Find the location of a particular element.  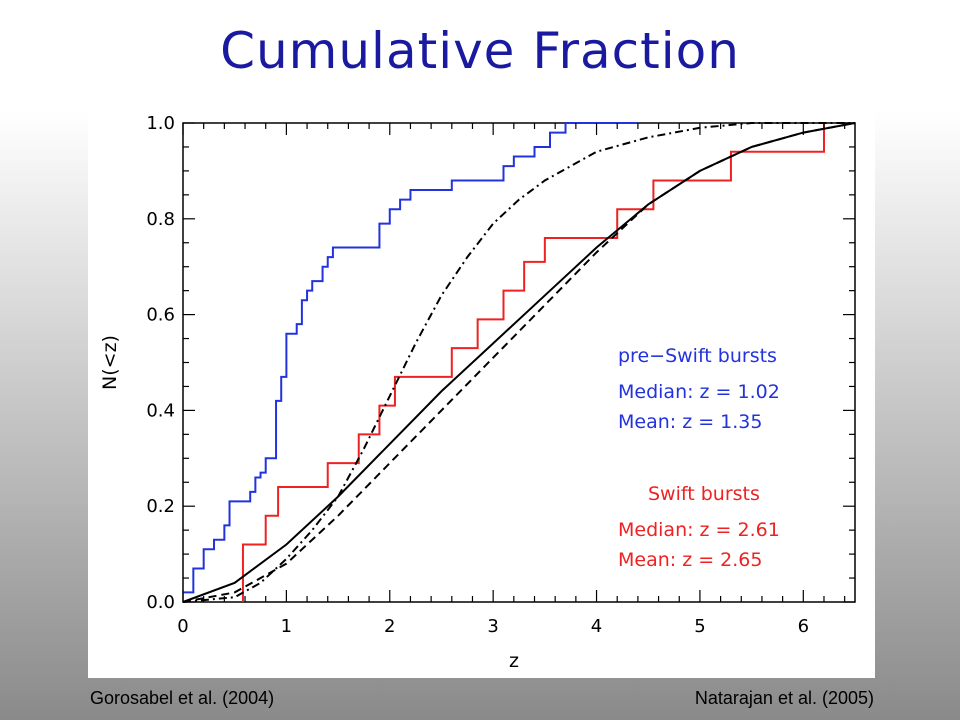

y-tick-label: 0.0 is located at coordinates (160, 602).